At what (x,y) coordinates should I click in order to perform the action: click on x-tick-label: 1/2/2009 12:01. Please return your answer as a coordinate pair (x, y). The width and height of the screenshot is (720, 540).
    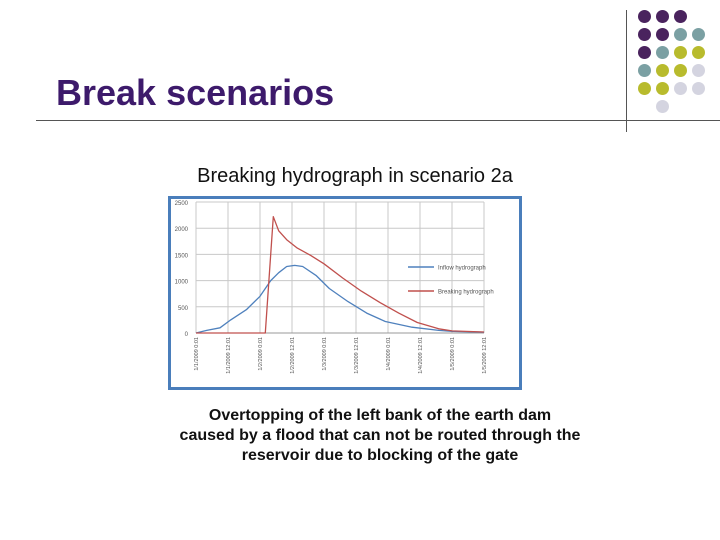
    Looking at the image, I should click on (293, 355).